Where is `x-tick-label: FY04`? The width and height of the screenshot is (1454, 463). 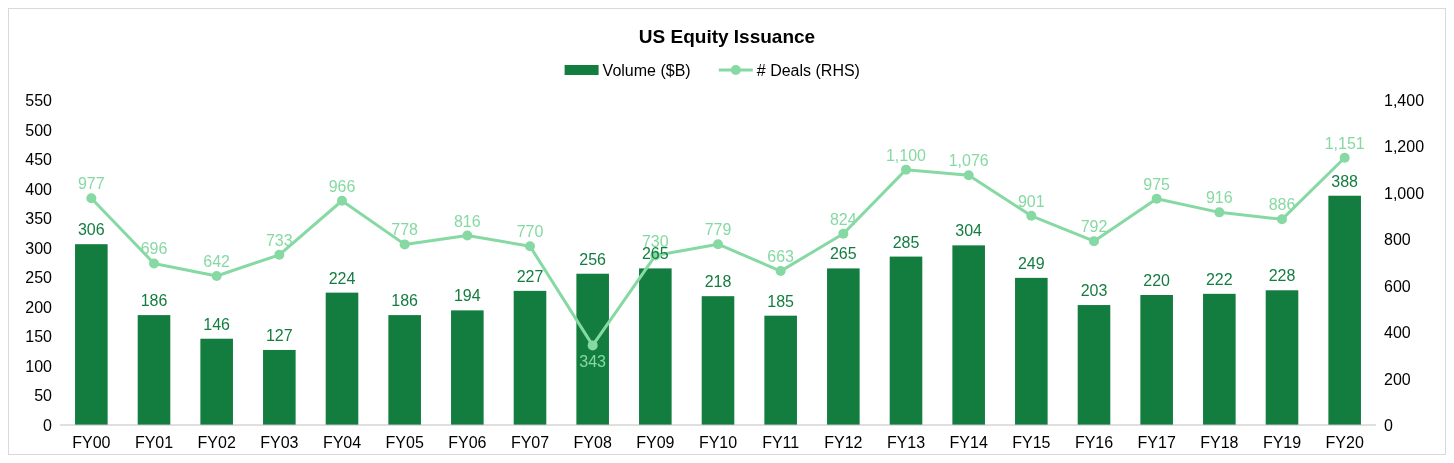 x-tick-label: FY04 is located at coordinates (342, 442).